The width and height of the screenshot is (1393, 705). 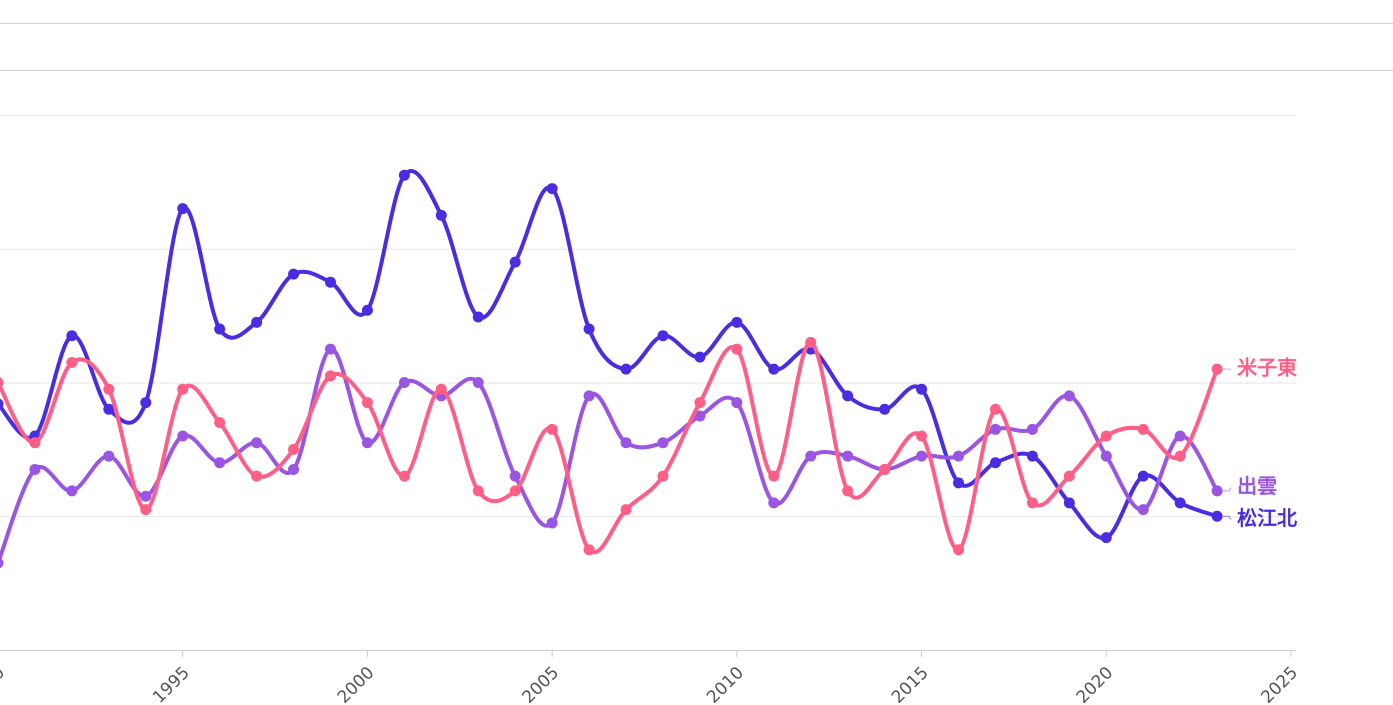 I want to click on x-tick-label: 2010, so click(x=725, y=684).